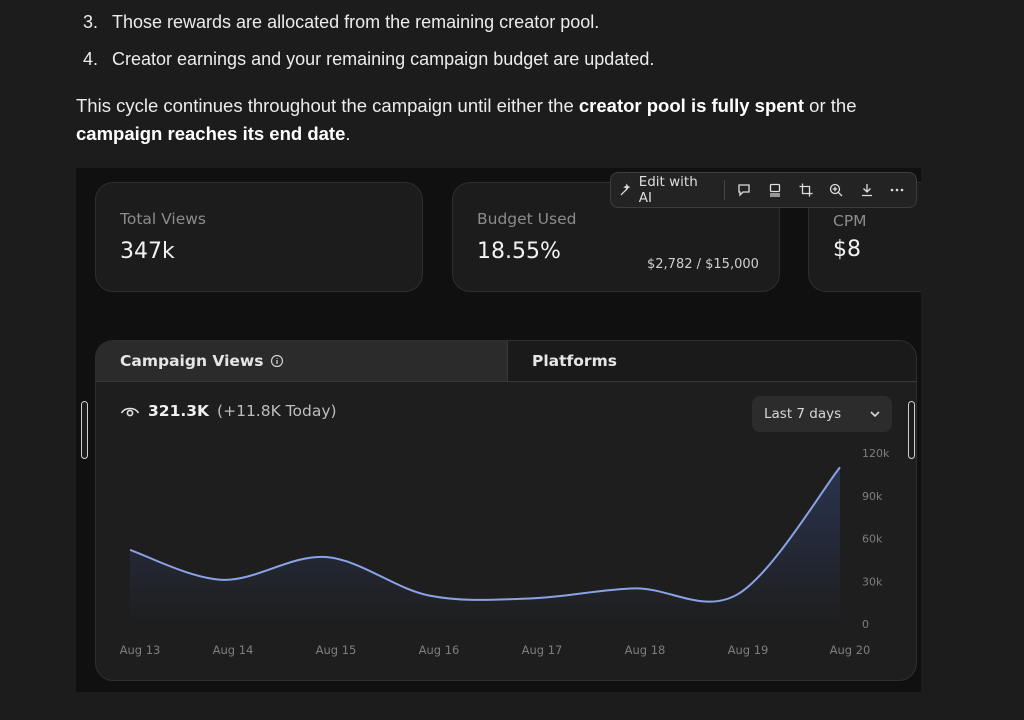 This screenshot has width=1024, height=720. I want to click on views-summary: 321.3K (+11.8K Today), so click(228, 411).